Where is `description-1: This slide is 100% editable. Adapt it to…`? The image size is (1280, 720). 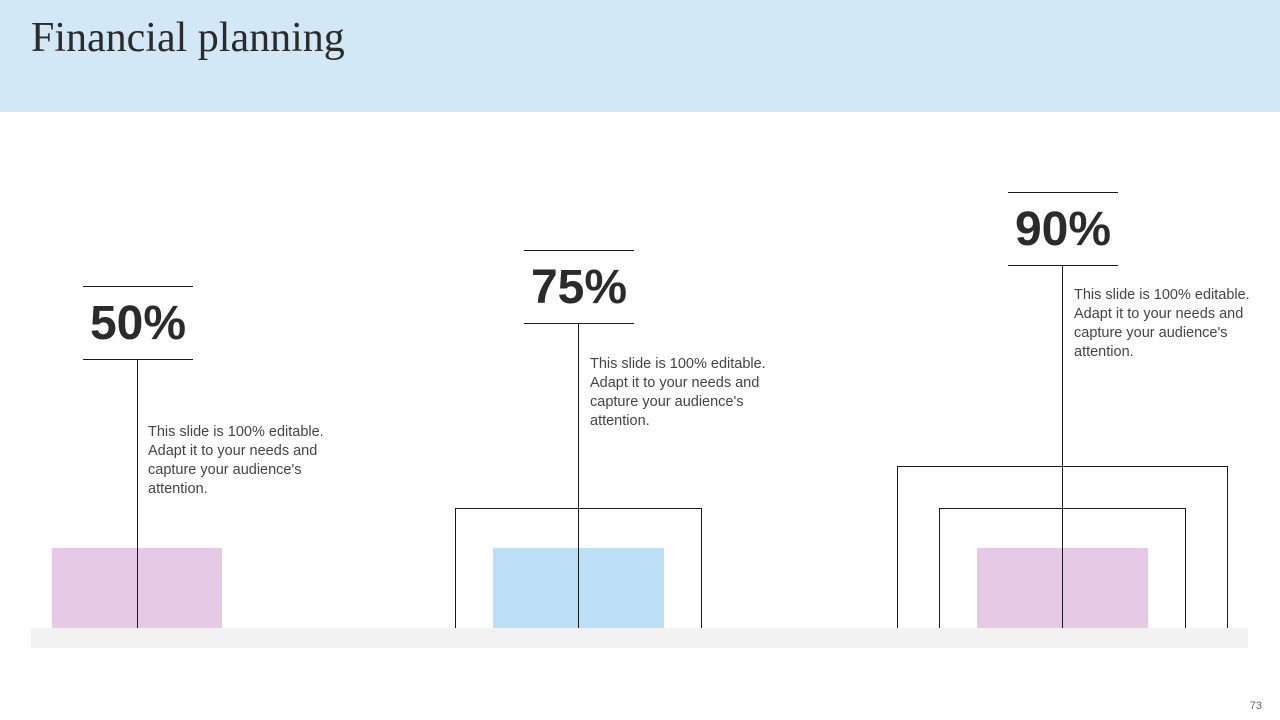
description-1: This slide is 100% editable. Adapt it to… is located at coordinates (236, 460).